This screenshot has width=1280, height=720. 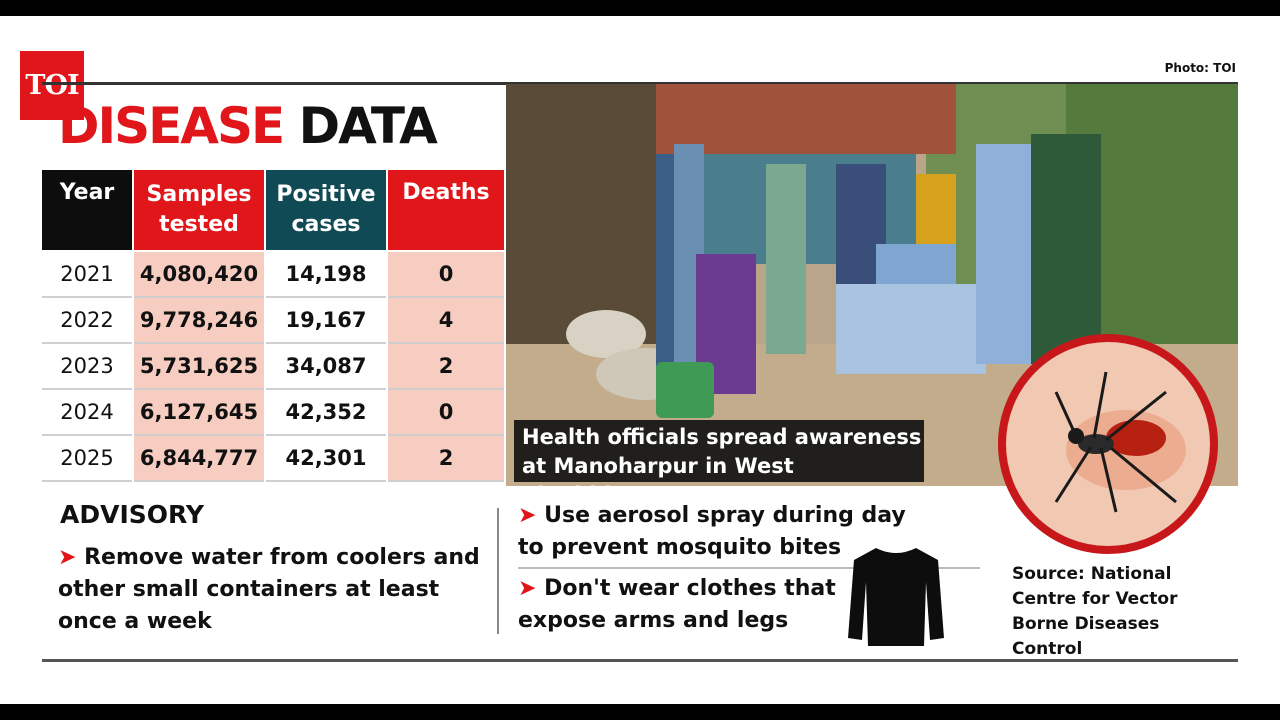 What do you see at coordinates (326, 413) in the screenshot?
I see `cell-positive: 42,352` at bounding box center [326, 413].